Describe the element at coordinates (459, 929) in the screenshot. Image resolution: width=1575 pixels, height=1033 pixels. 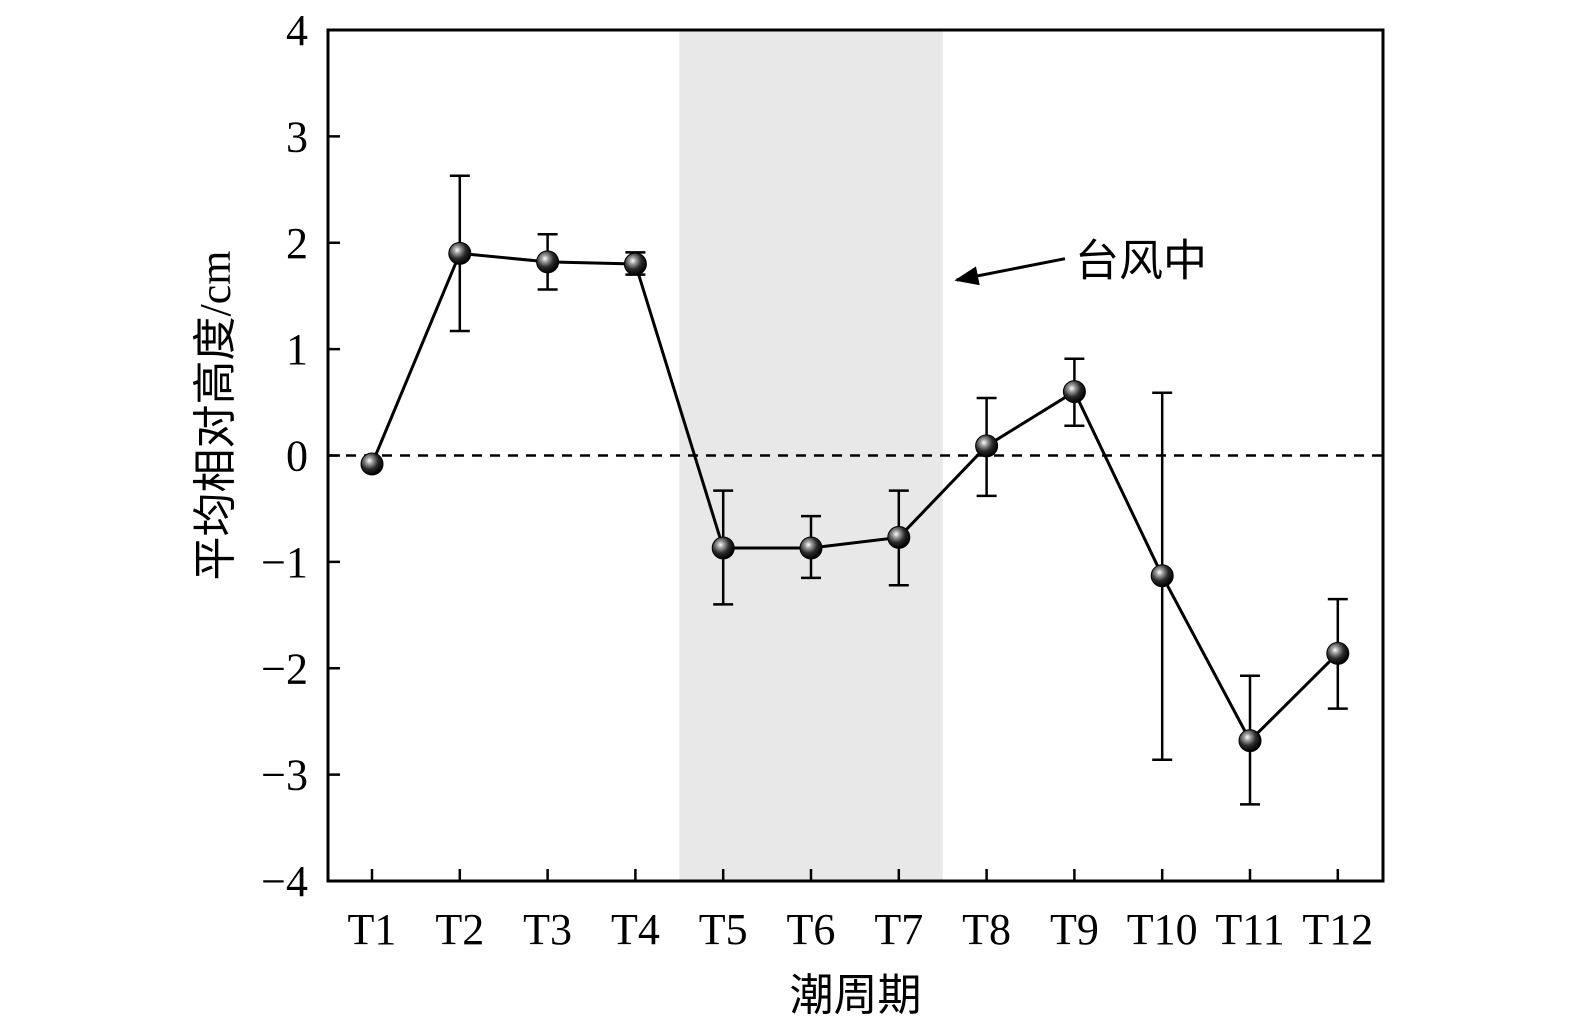
I see `x-tick-label: T2` at that location.